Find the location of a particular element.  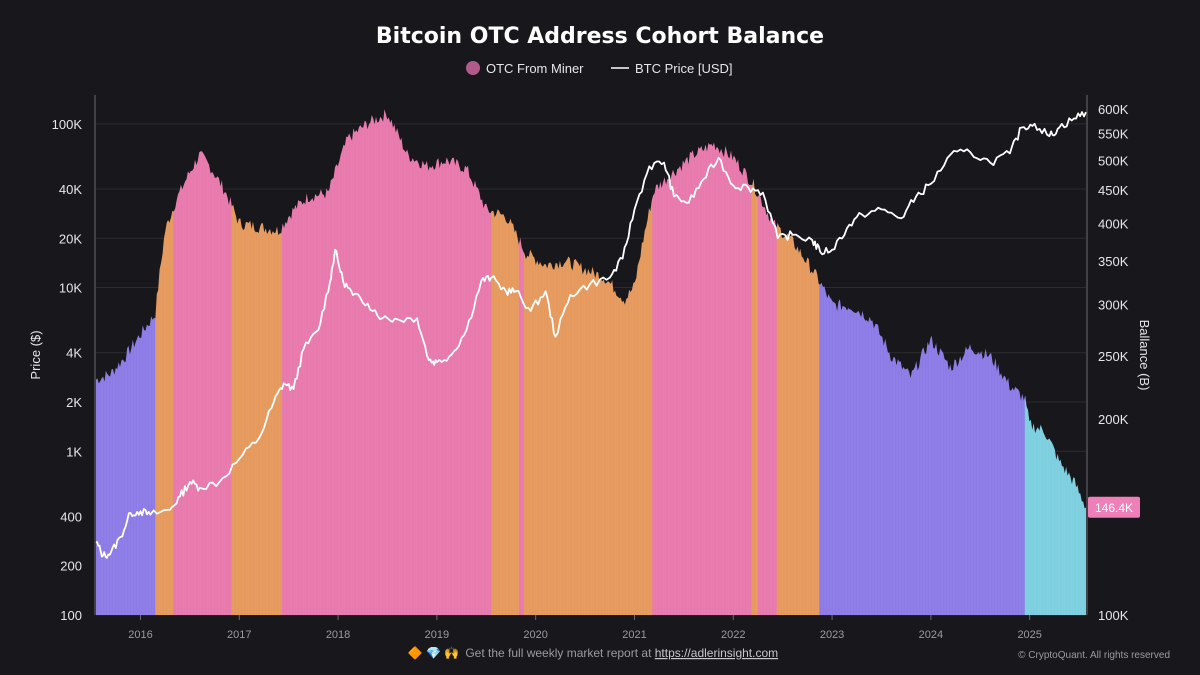

left-tick-label: 100 is located at coordinates (71, 615).